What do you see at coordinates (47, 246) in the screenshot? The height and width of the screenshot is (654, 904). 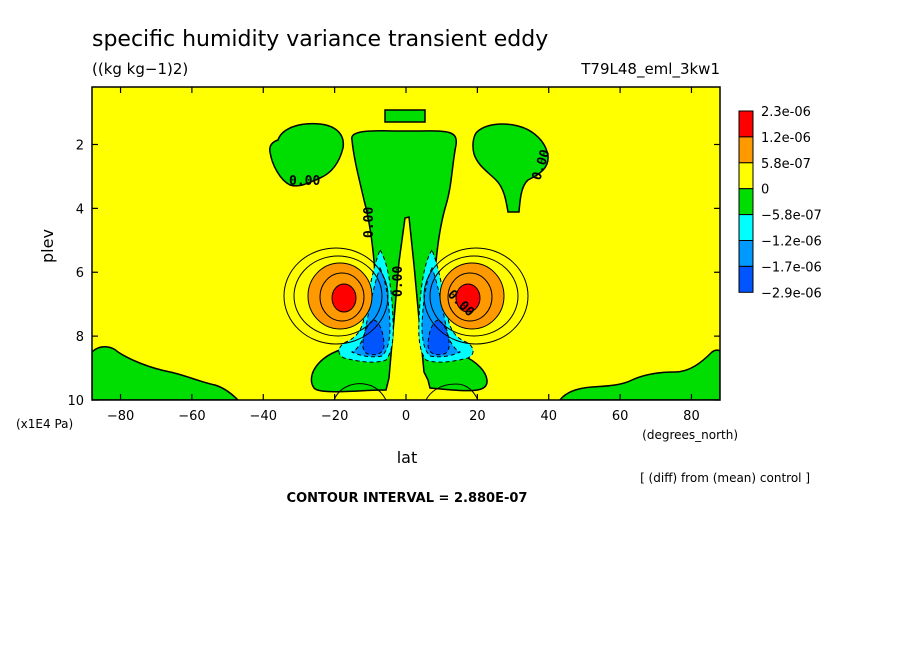 I see `y-axis-label: plev` at bounding box center [47, 246].